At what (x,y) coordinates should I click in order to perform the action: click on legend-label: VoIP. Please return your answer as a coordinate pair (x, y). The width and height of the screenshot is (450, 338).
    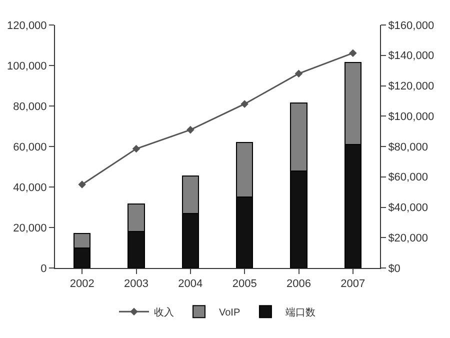
    Looking at the image, I should click on (229, 313).